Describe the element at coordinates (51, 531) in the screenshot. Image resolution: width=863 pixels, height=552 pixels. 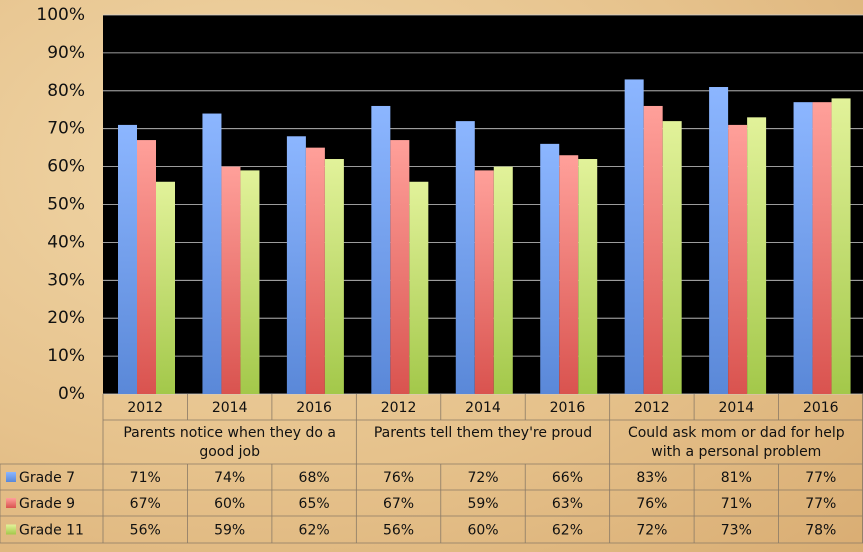
I see `legend-label: Grade 11` at that location.